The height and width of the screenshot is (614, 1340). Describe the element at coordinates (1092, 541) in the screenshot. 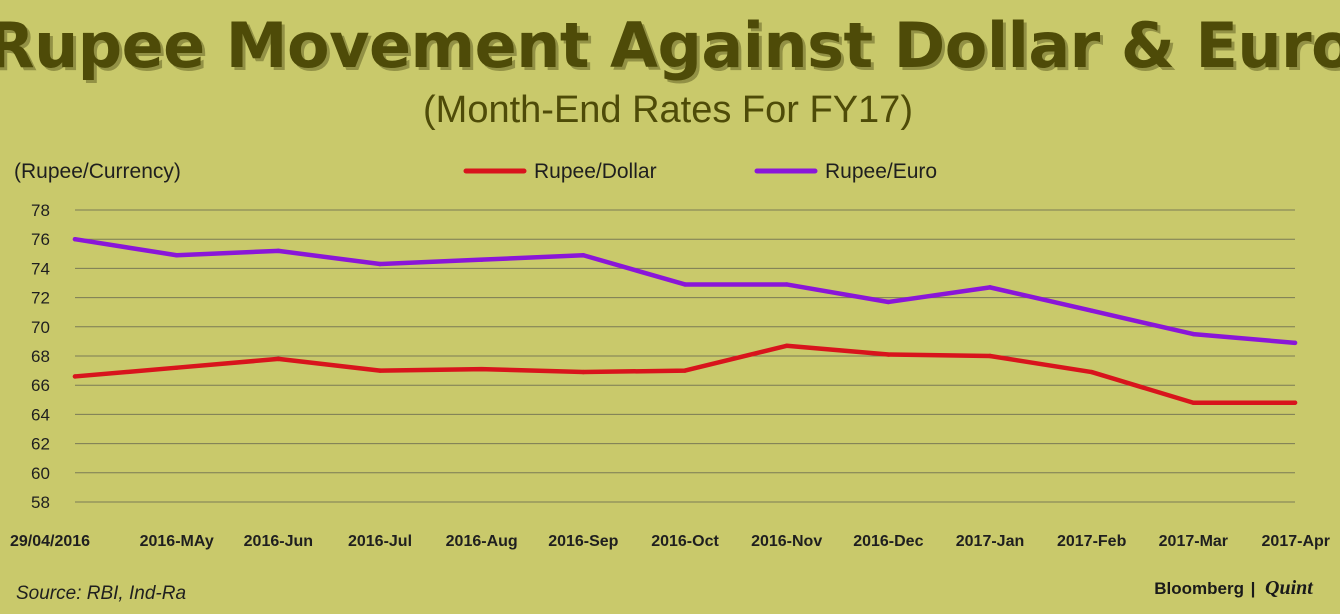

I see `x-tick-label: 2017-Feb` at that location.